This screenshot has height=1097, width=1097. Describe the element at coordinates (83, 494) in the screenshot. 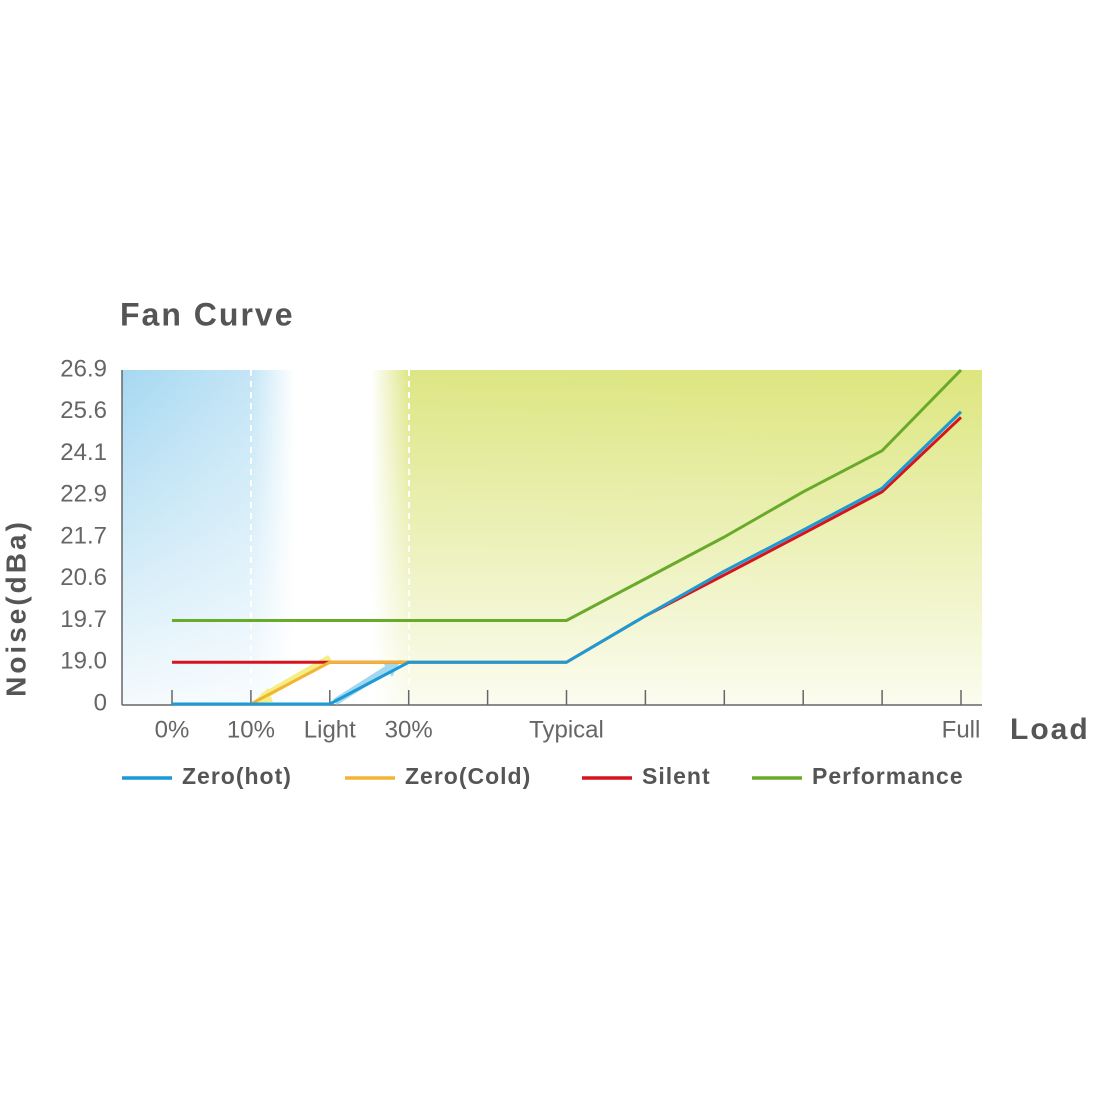

I see `y-tick-label: 22.9` at that location.